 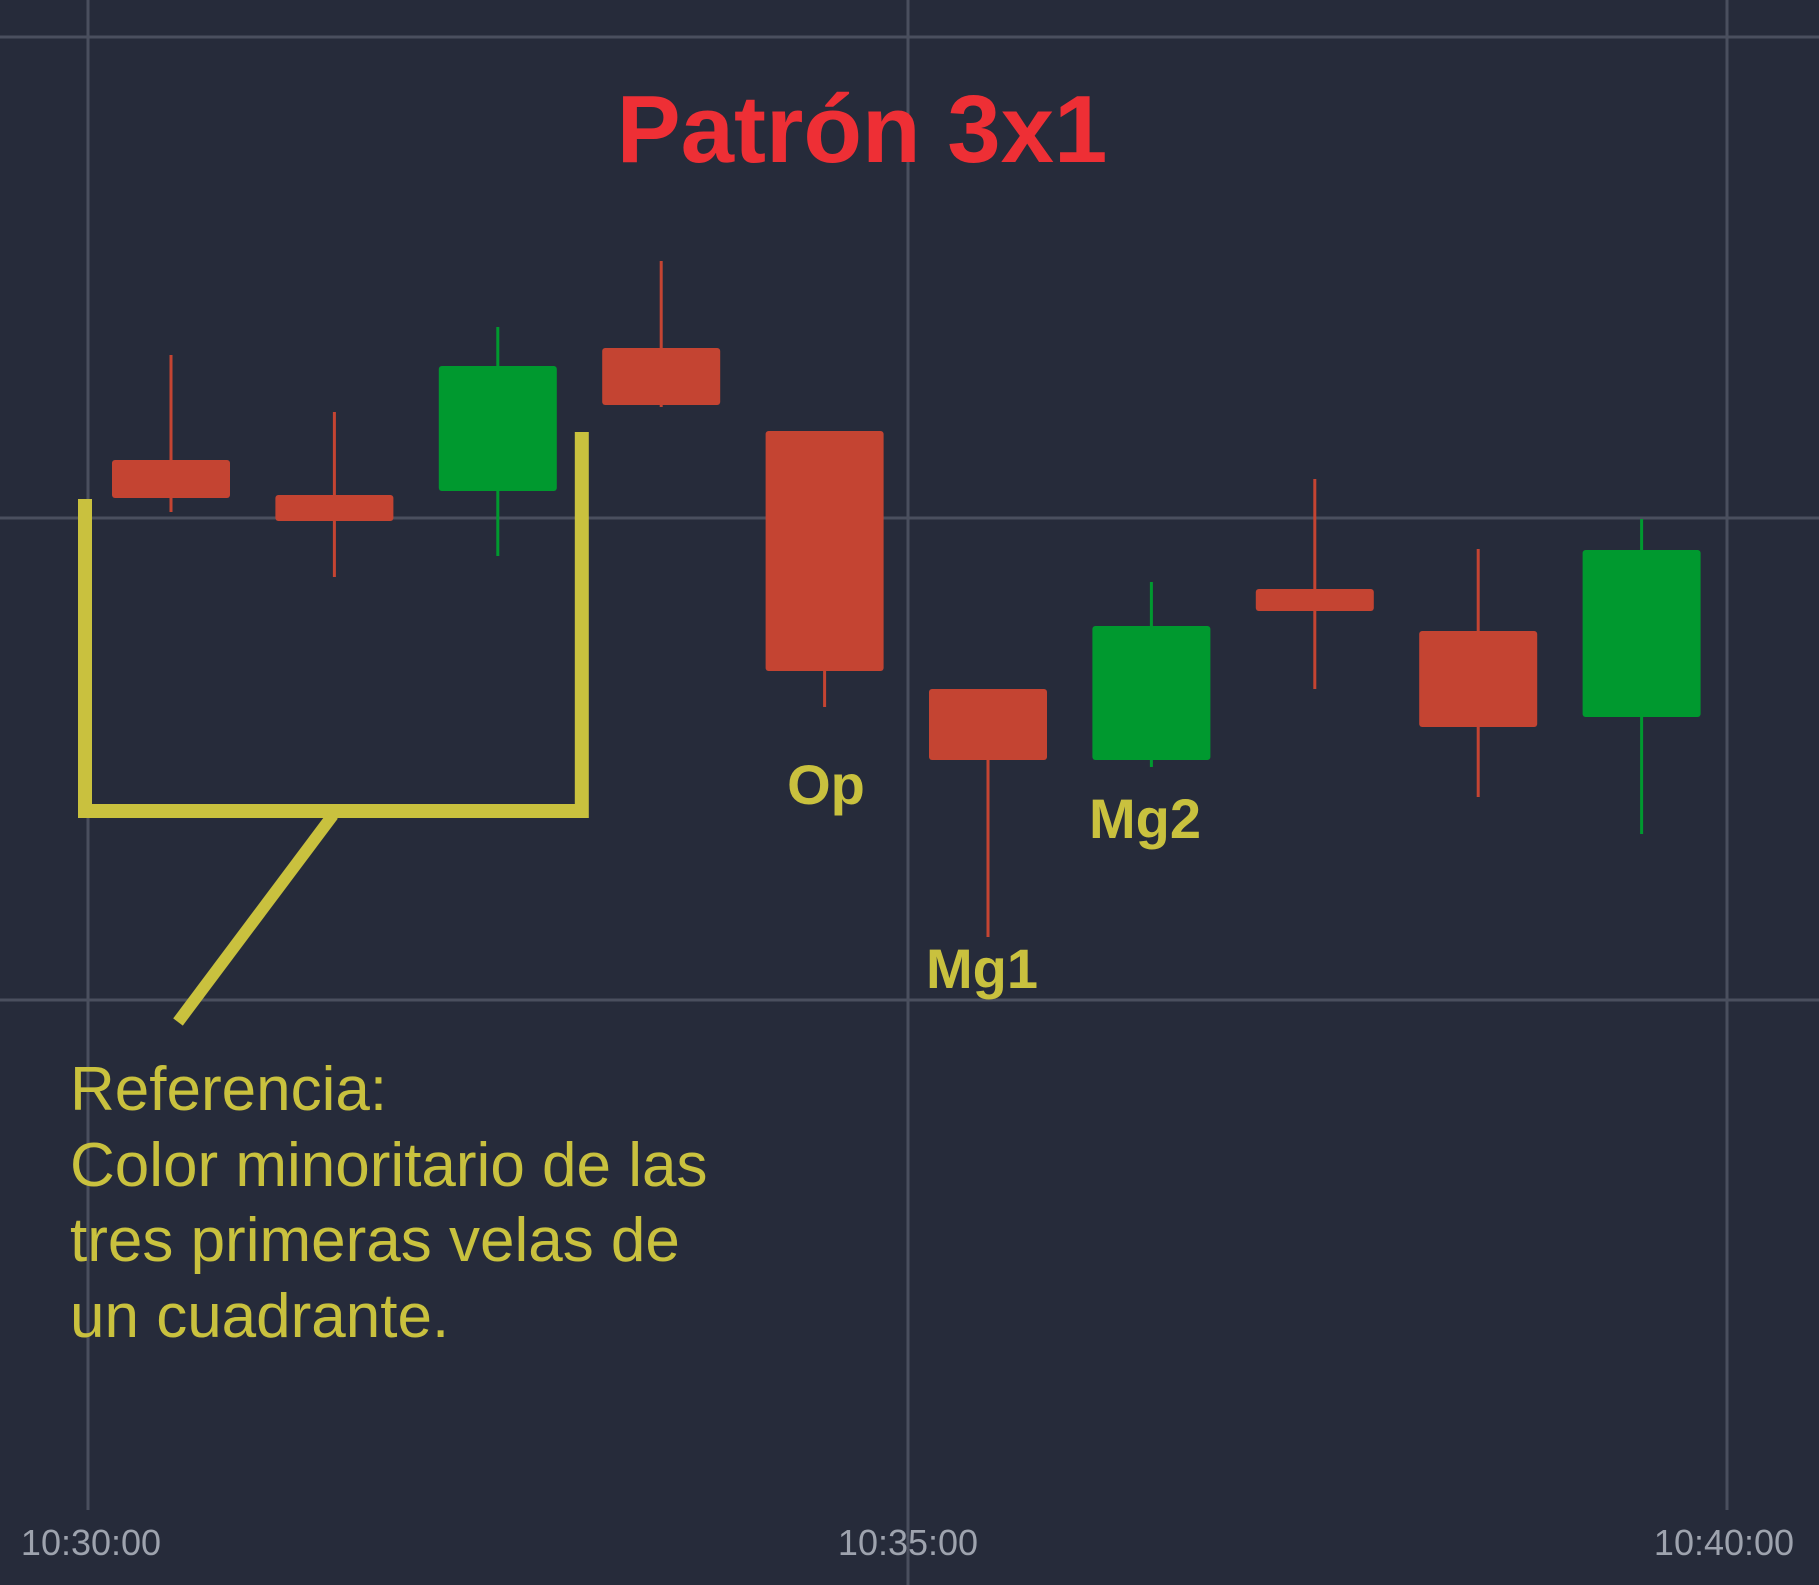 What do you see at coordinates (862, 129) in the screenshot?
I see `chart-title: Patrón 3x1` at bounding box center [862, 129].